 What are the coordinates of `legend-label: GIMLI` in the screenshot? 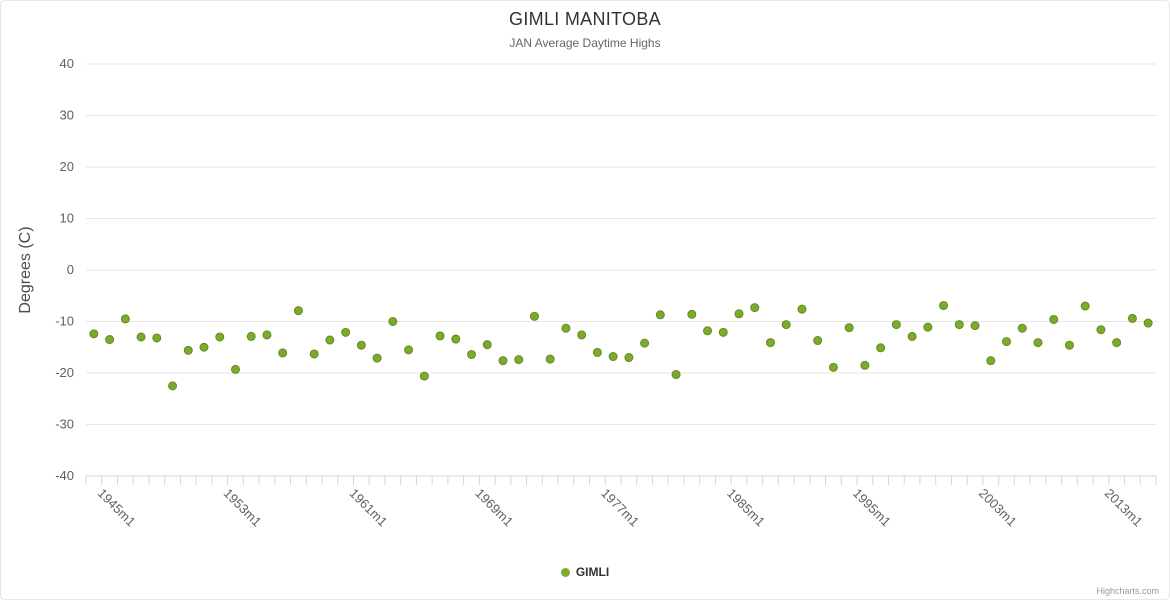 It's located at (592, 572).